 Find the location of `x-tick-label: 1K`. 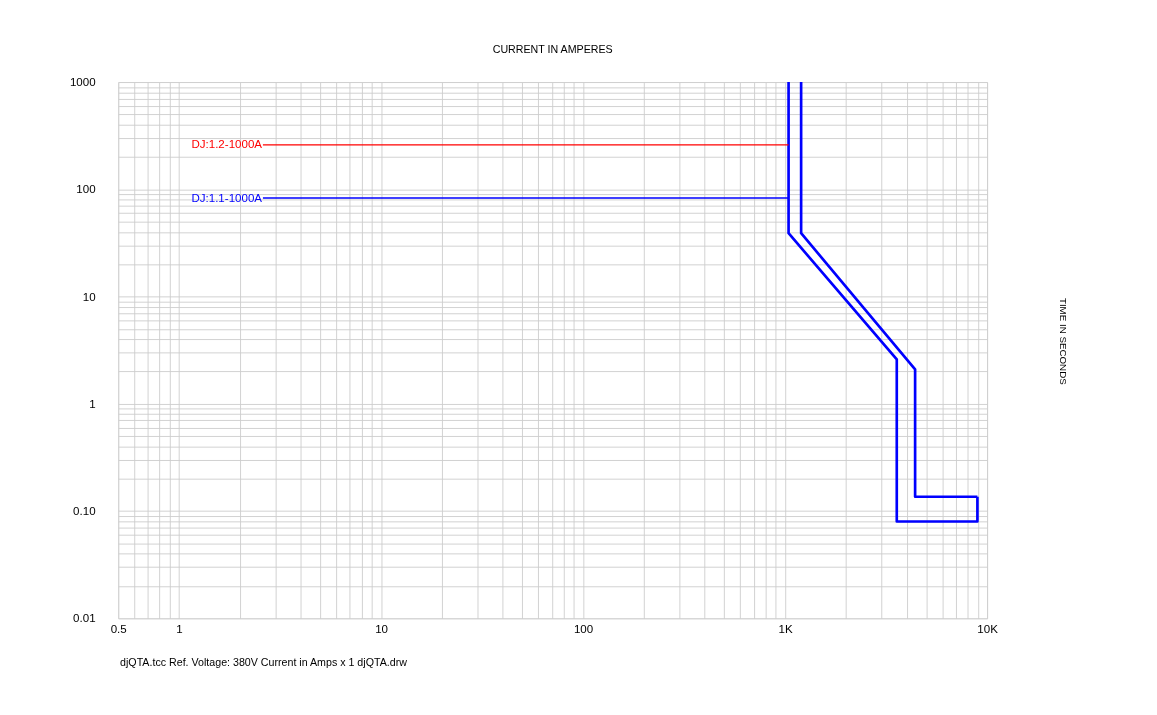

x-tick-label: 1K is located at coordinates (785, 629).